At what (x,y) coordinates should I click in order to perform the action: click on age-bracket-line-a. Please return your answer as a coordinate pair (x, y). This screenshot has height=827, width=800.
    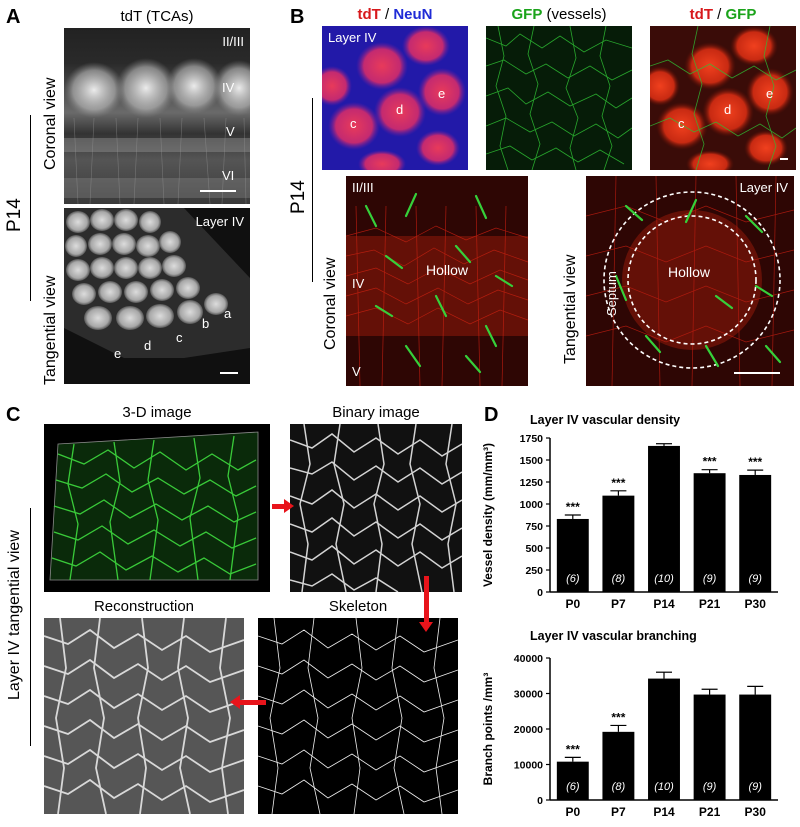
    Looking at the image, I should click on (30, 208).